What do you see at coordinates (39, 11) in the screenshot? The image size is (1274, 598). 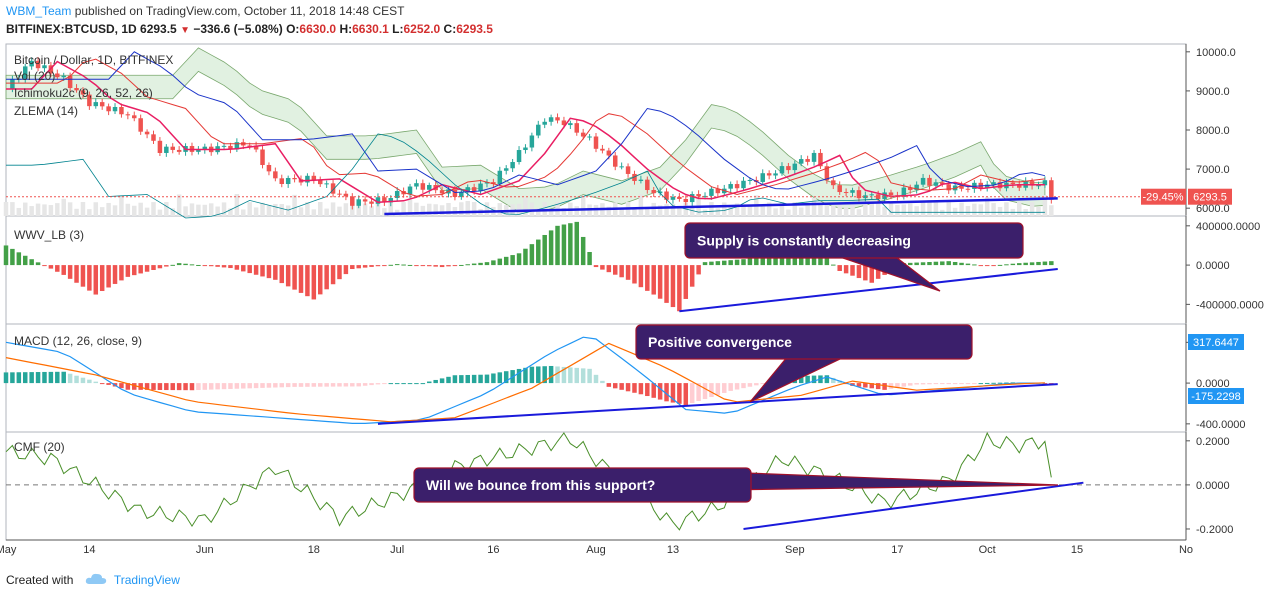 I see `author-link: WBM_Team` at bounding box center [39, 11].